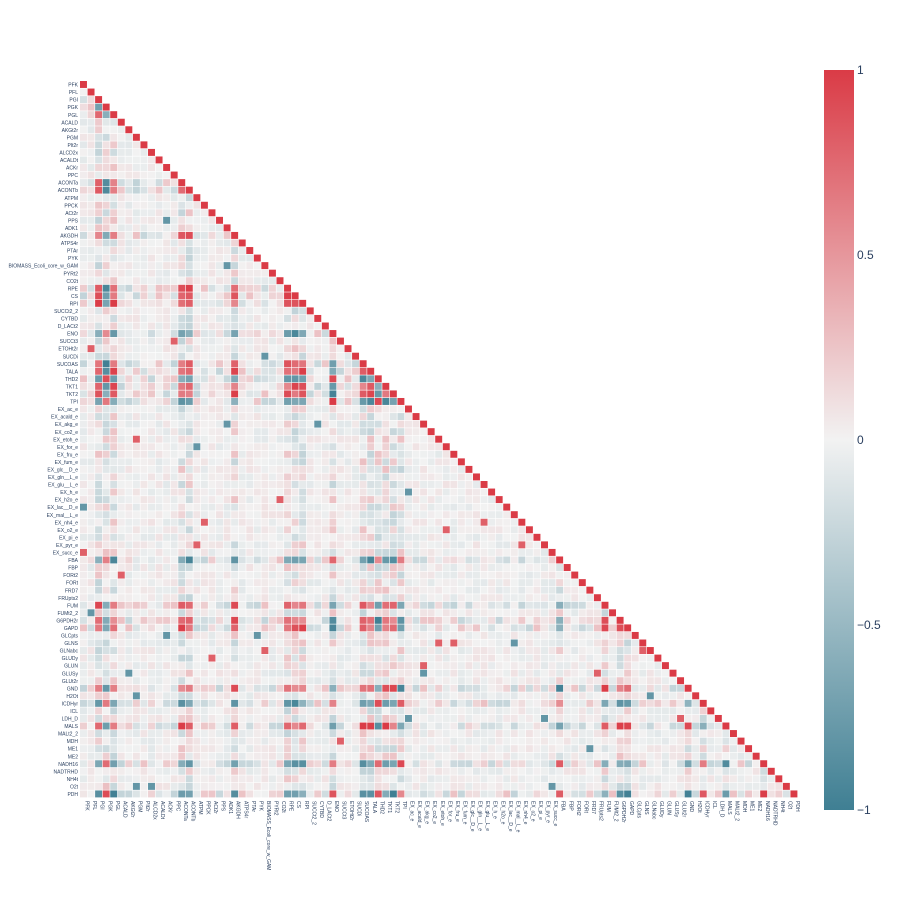 Image resolution: width=900 pixels, height=900 pixels. Describe the element at coordinates (72, 335) in the screenshot. I see `y-tick-label: ENO` at that location.